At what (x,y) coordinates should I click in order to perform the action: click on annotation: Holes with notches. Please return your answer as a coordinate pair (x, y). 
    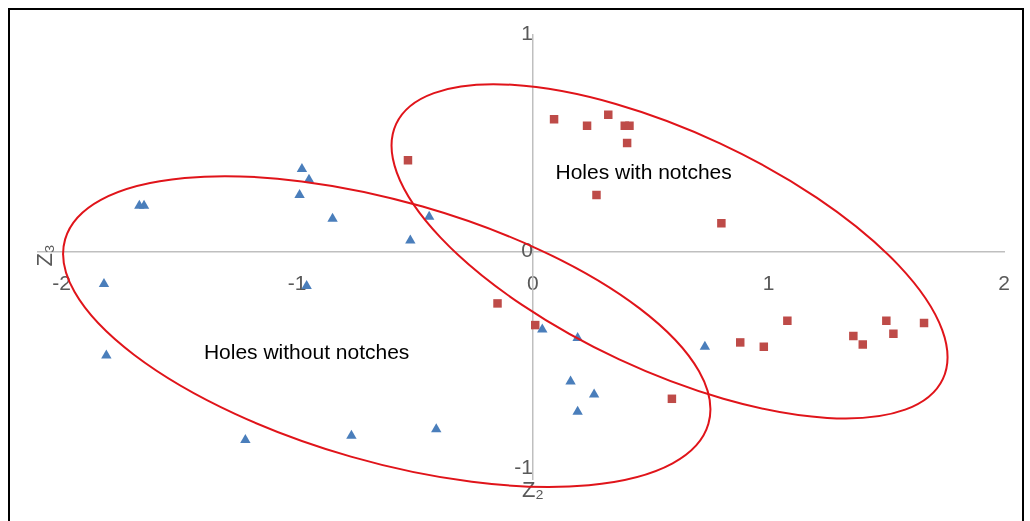
    Looking at the image, I should click on (643, 172).